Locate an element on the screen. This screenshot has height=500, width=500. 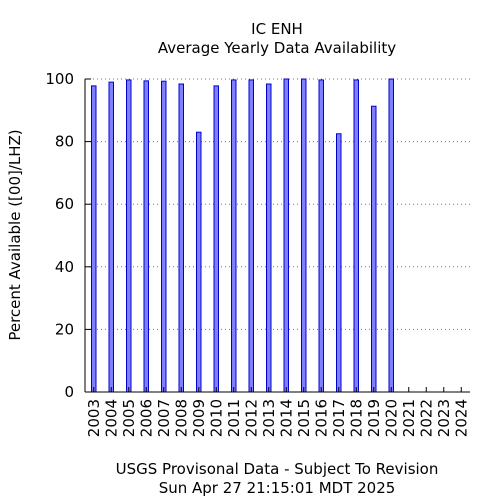
chart-subtitle: Average Yearly Data Availability is located at coordinates (277, 48).